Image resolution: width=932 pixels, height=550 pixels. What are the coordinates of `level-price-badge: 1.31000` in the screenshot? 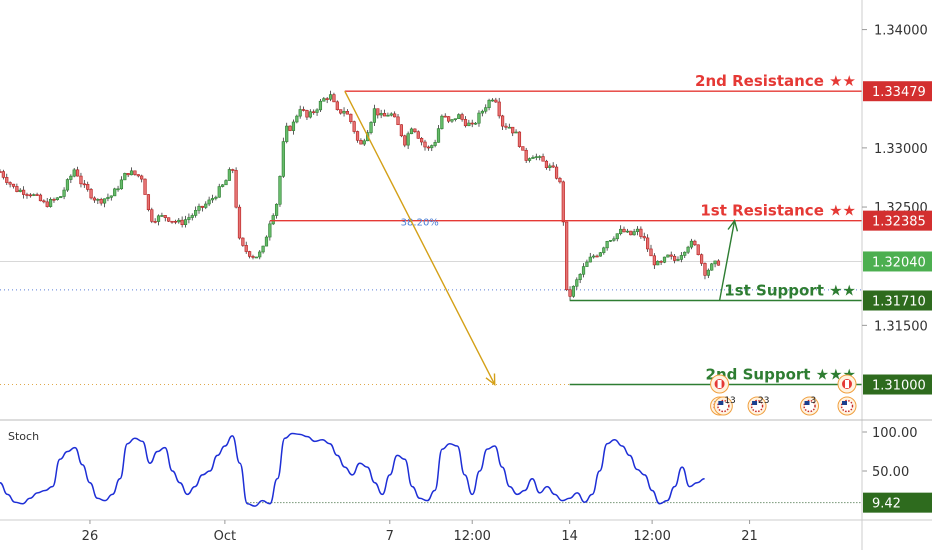 It's located at (897, 384).